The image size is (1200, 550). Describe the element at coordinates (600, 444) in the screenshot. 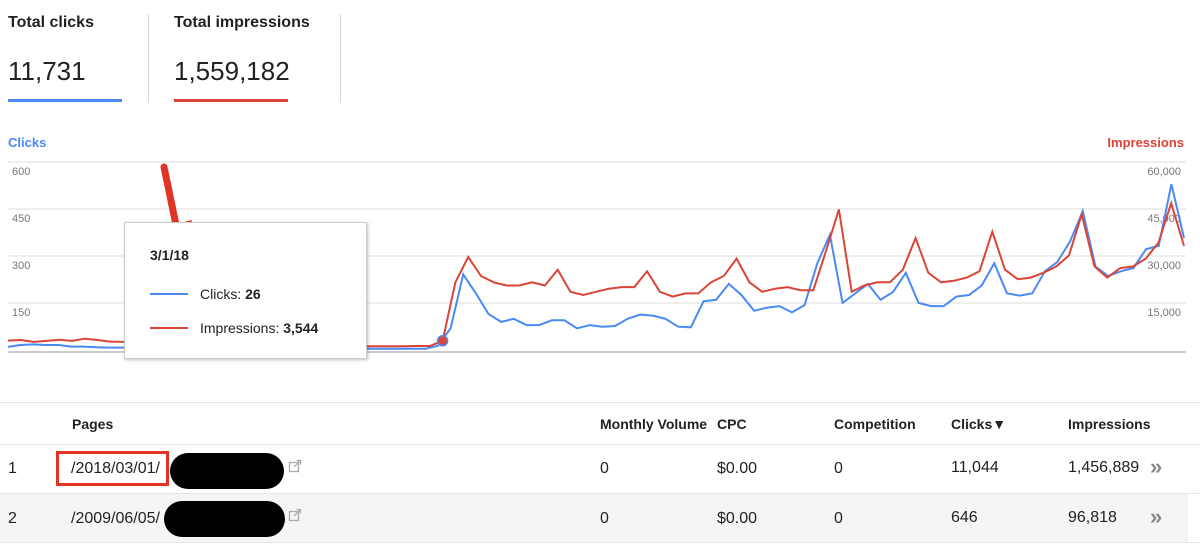

I see `header-divider` at that location.